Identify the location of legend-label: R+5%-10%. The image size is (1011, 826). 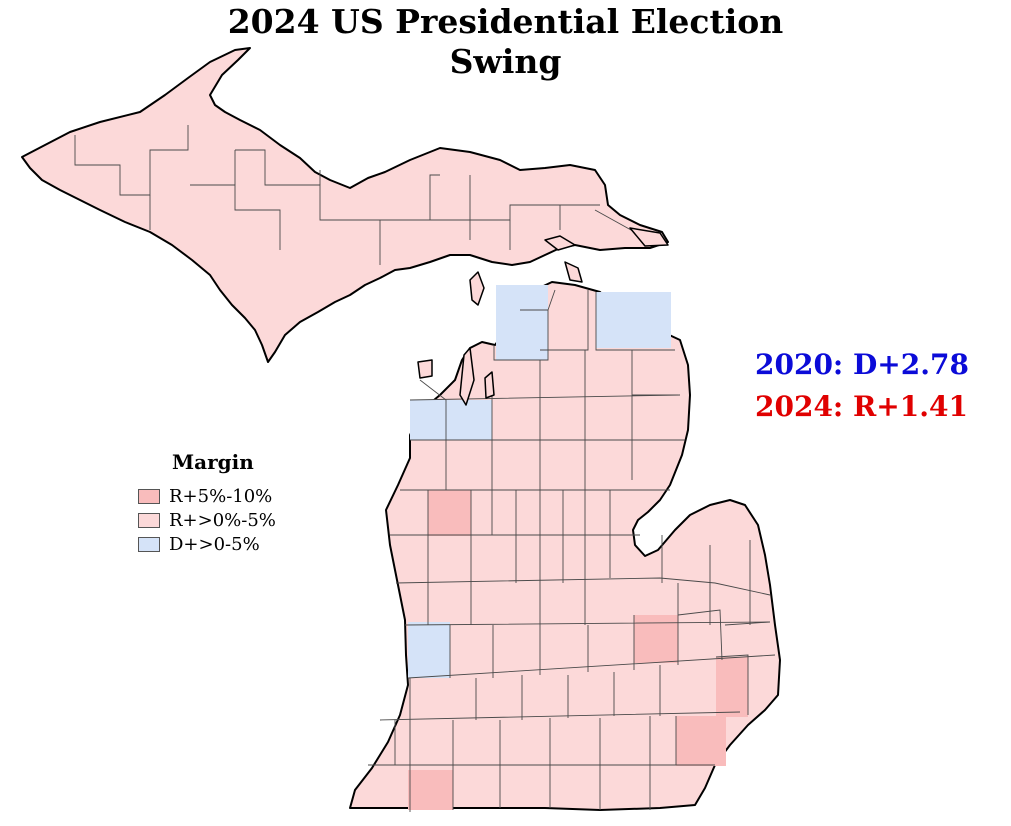
(221, 496).